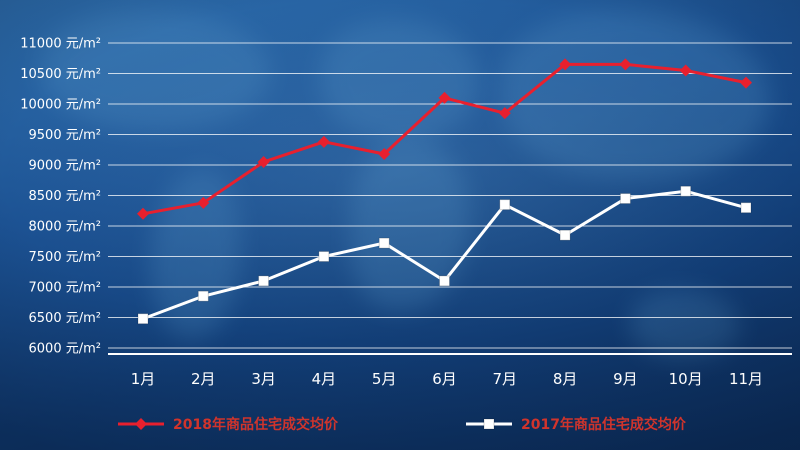  Describe the element at coordinates (65, 135) in the screenshot. I see `y-axis-tick-label: 9500 元/m²` at that location.